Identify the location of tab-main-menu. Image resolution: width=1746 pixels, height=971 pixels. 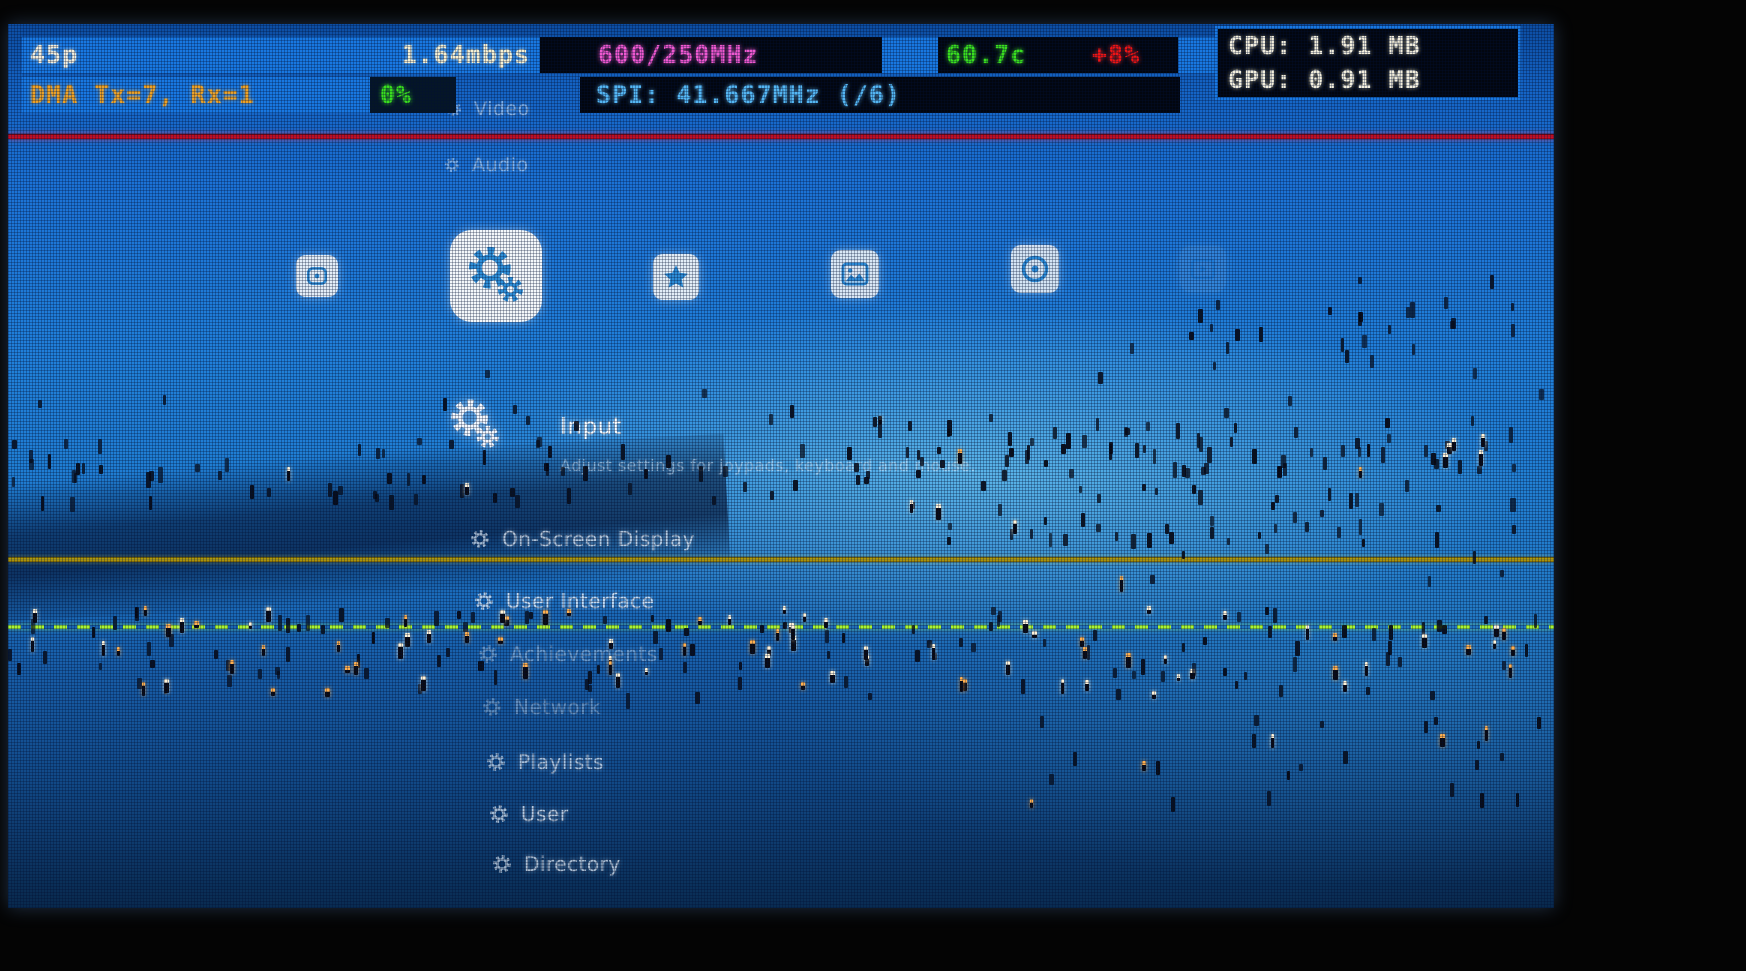
(317, 276).